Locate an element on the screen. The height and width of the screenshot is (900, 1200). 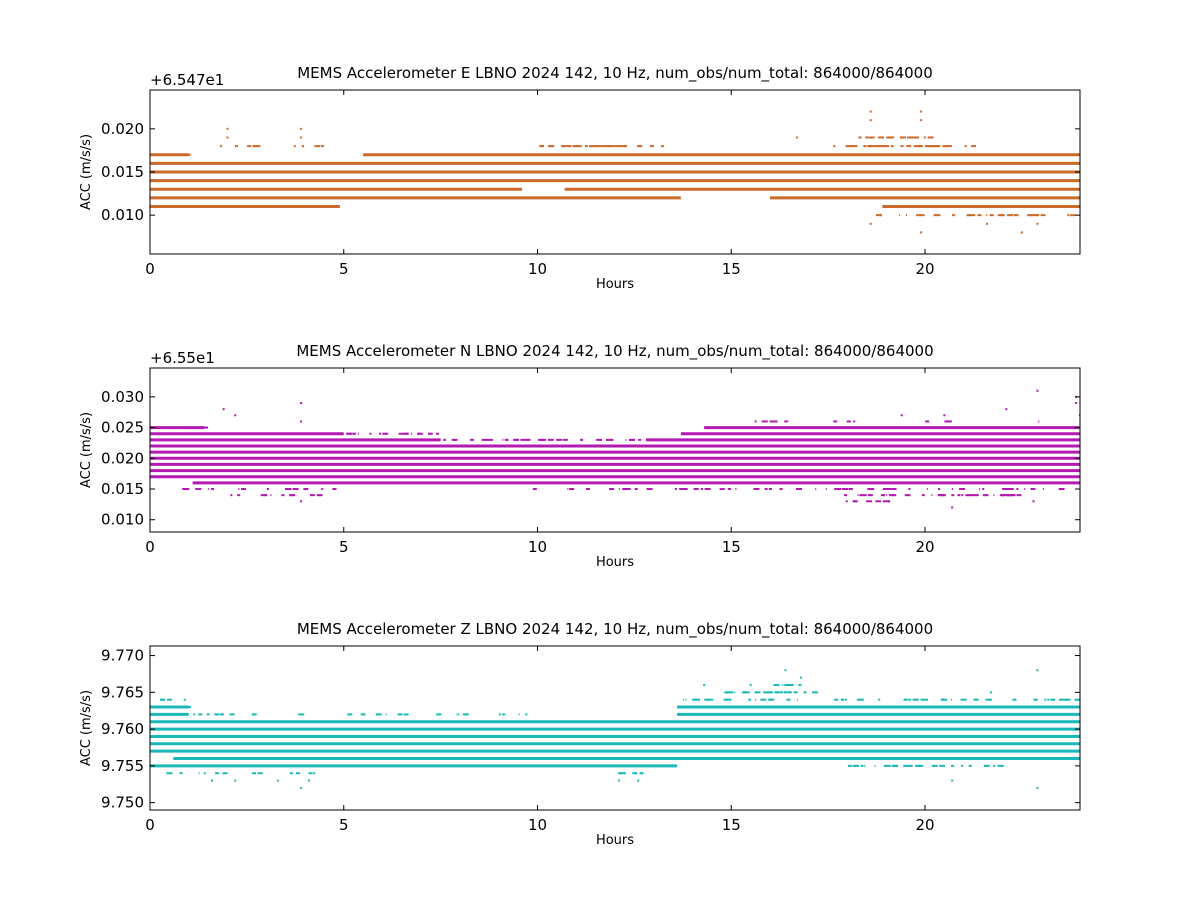
plot-area is located at coordinates (615, 729).